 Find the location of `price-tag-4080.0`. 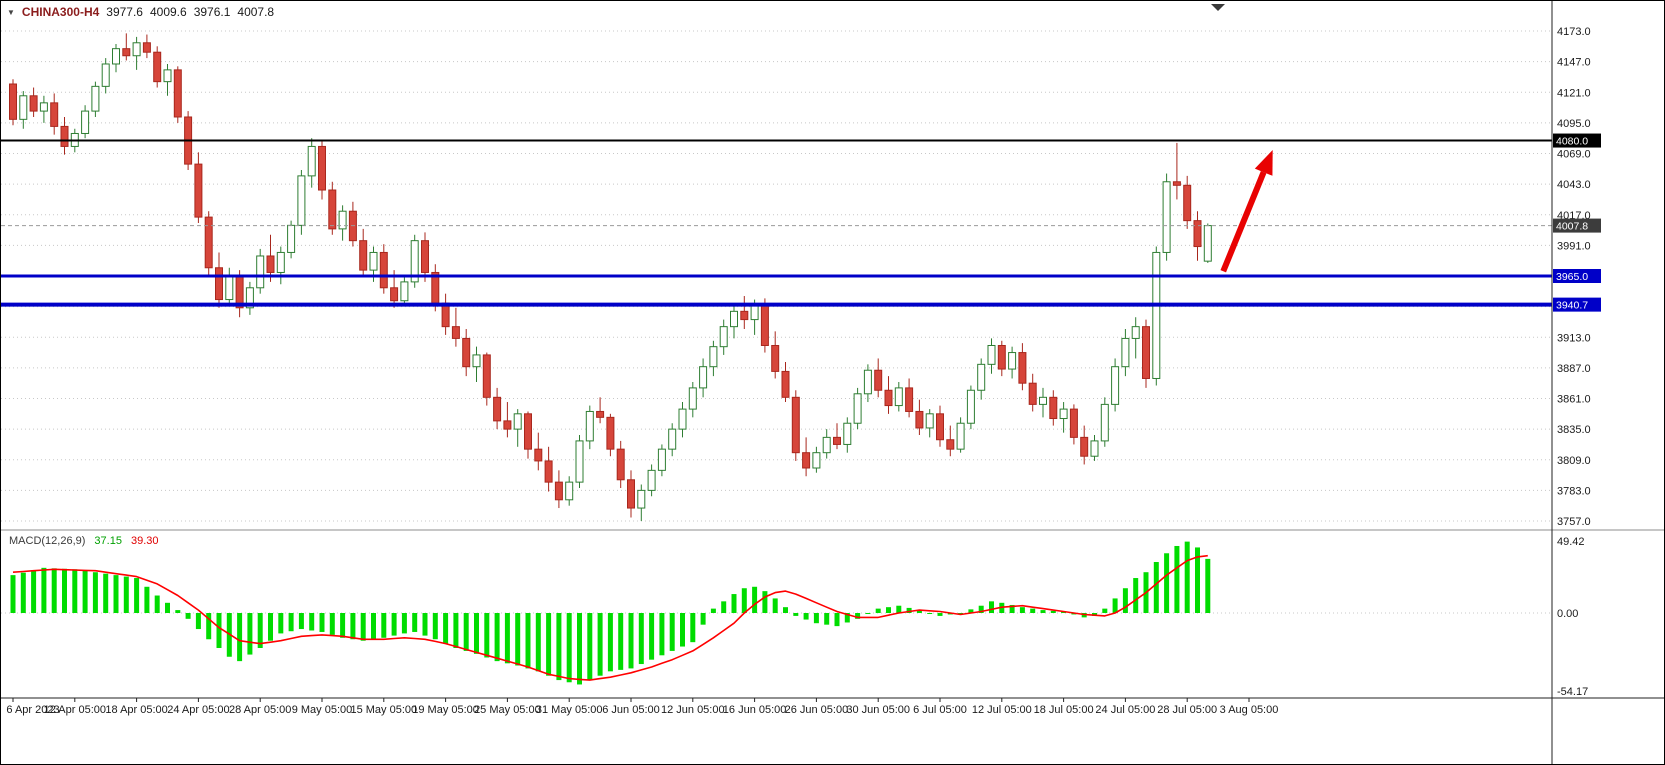

price-tag-4080.0 is located at coordinates (1577, 140).